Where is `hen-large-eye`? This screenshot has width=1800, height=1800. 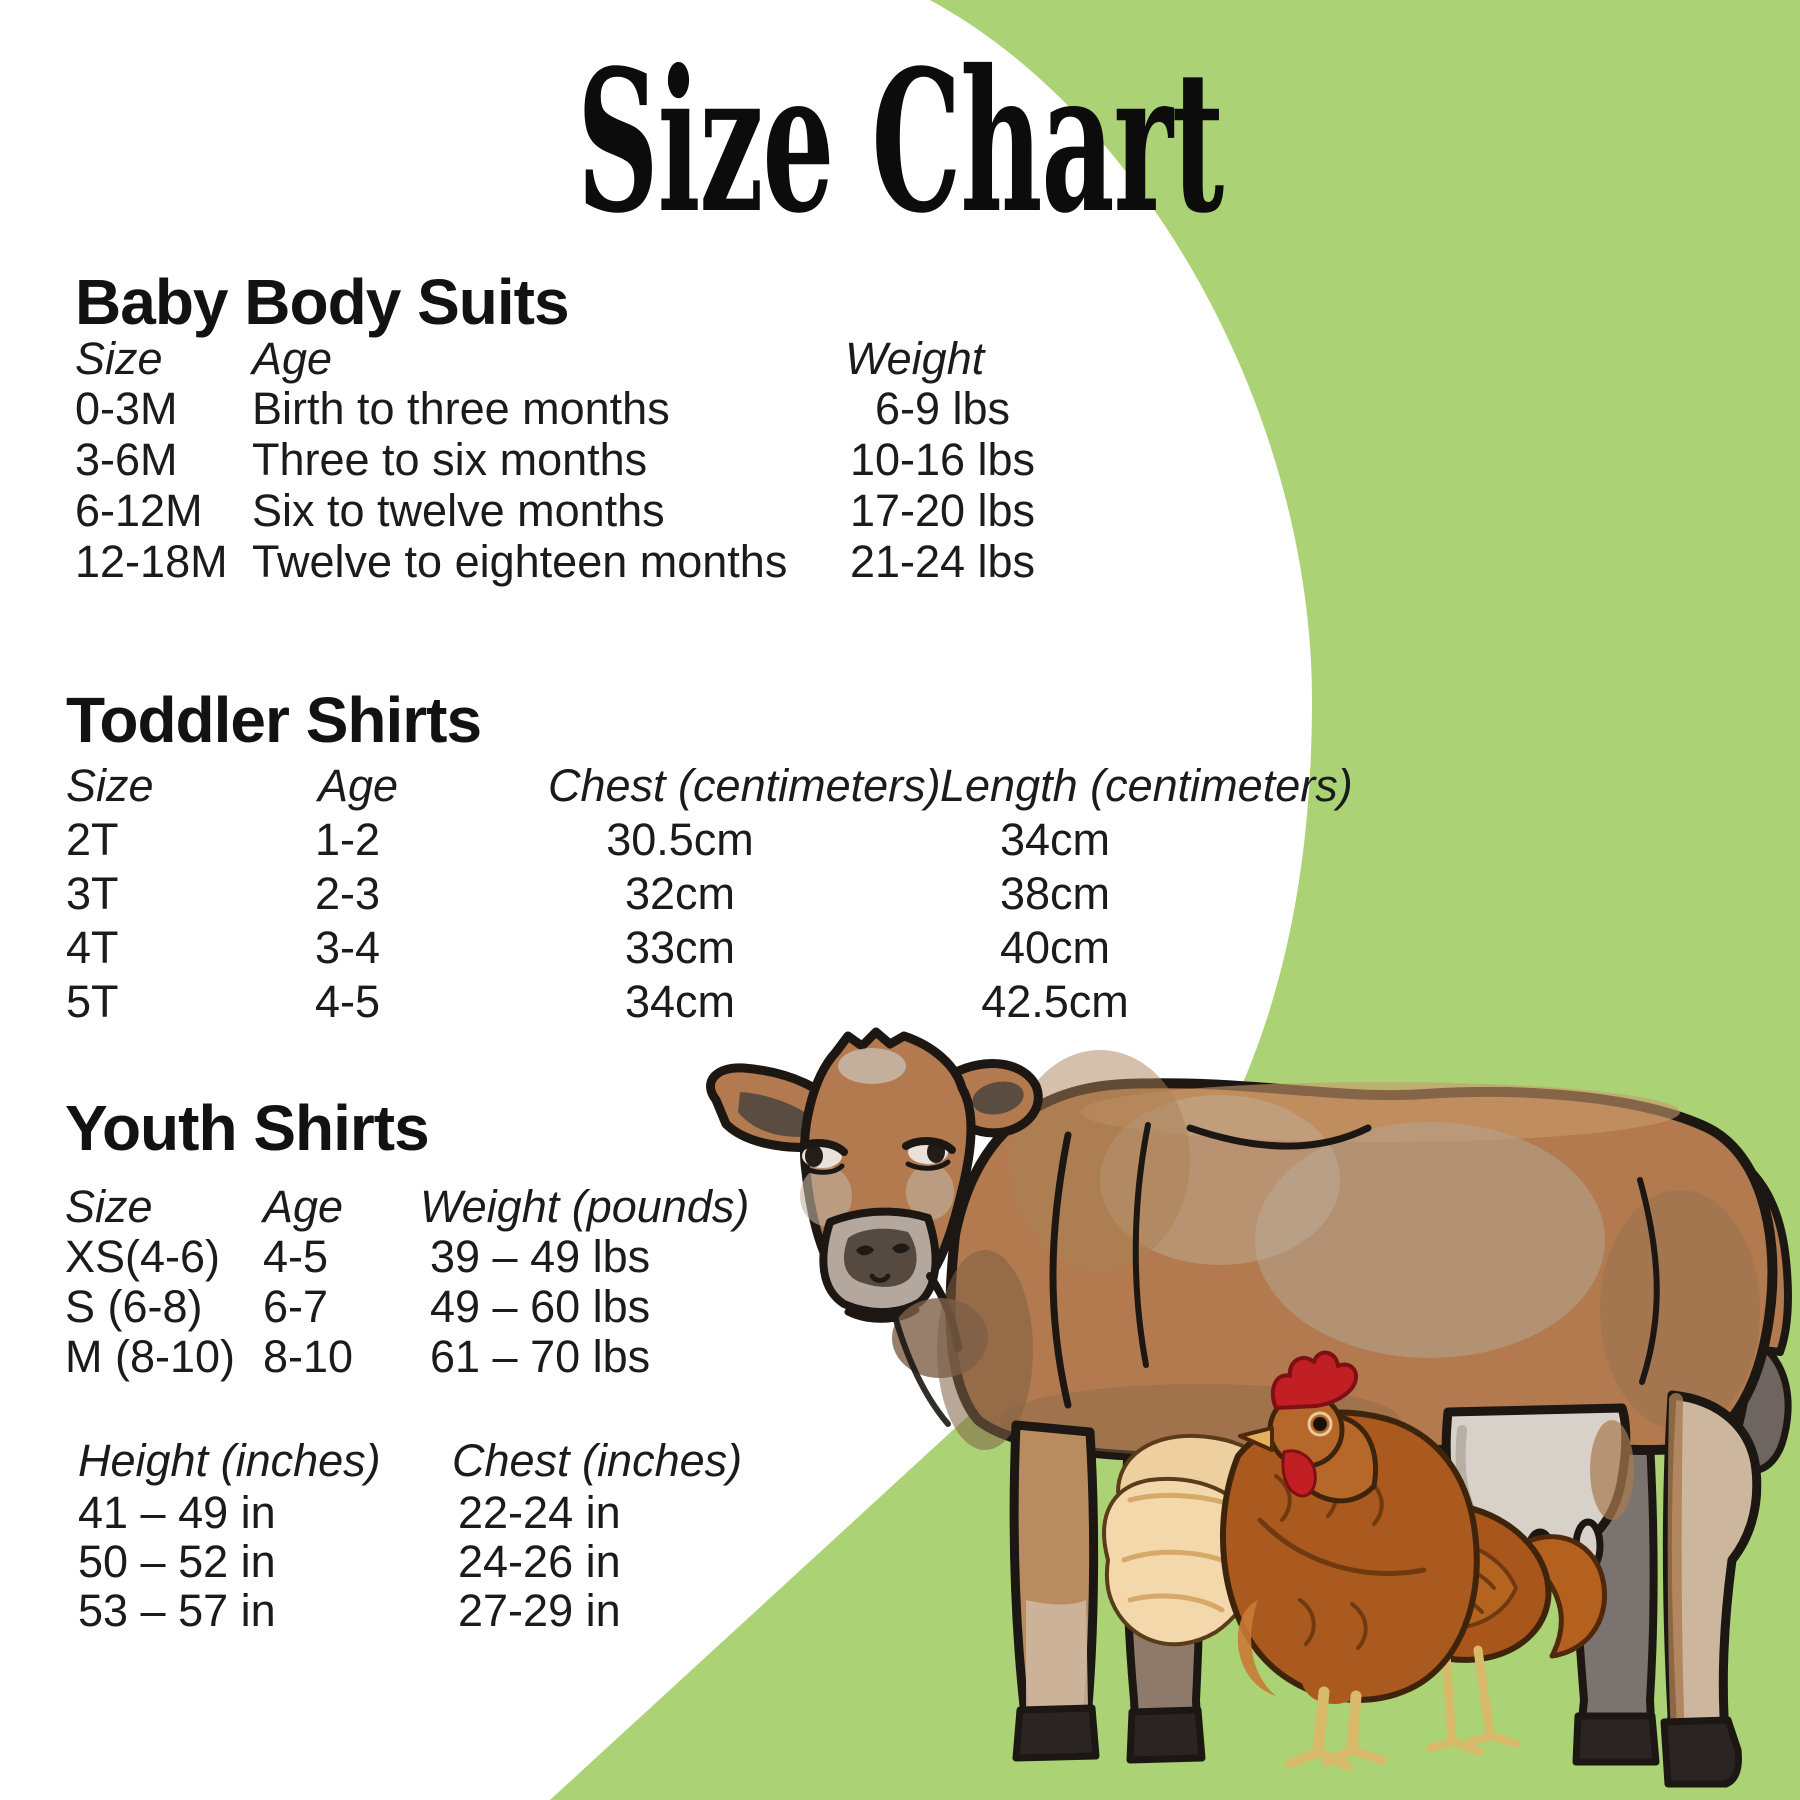 hen-large-eye is located at coordinates (1320, 1424).